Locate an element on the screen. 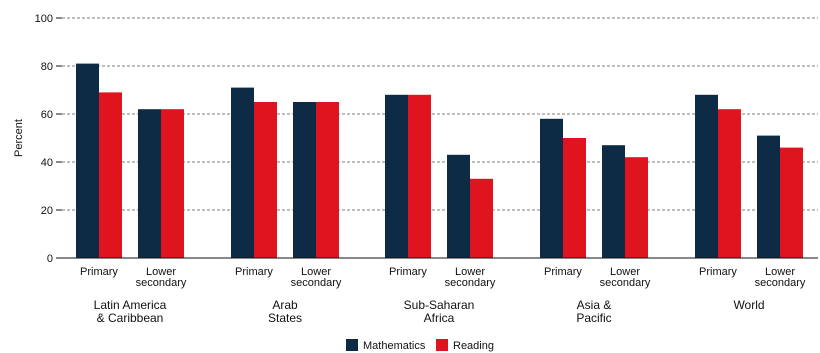 This screenshot has width=820, height=353. legend-swatch-mathematics is located at coordinates (352, 345).